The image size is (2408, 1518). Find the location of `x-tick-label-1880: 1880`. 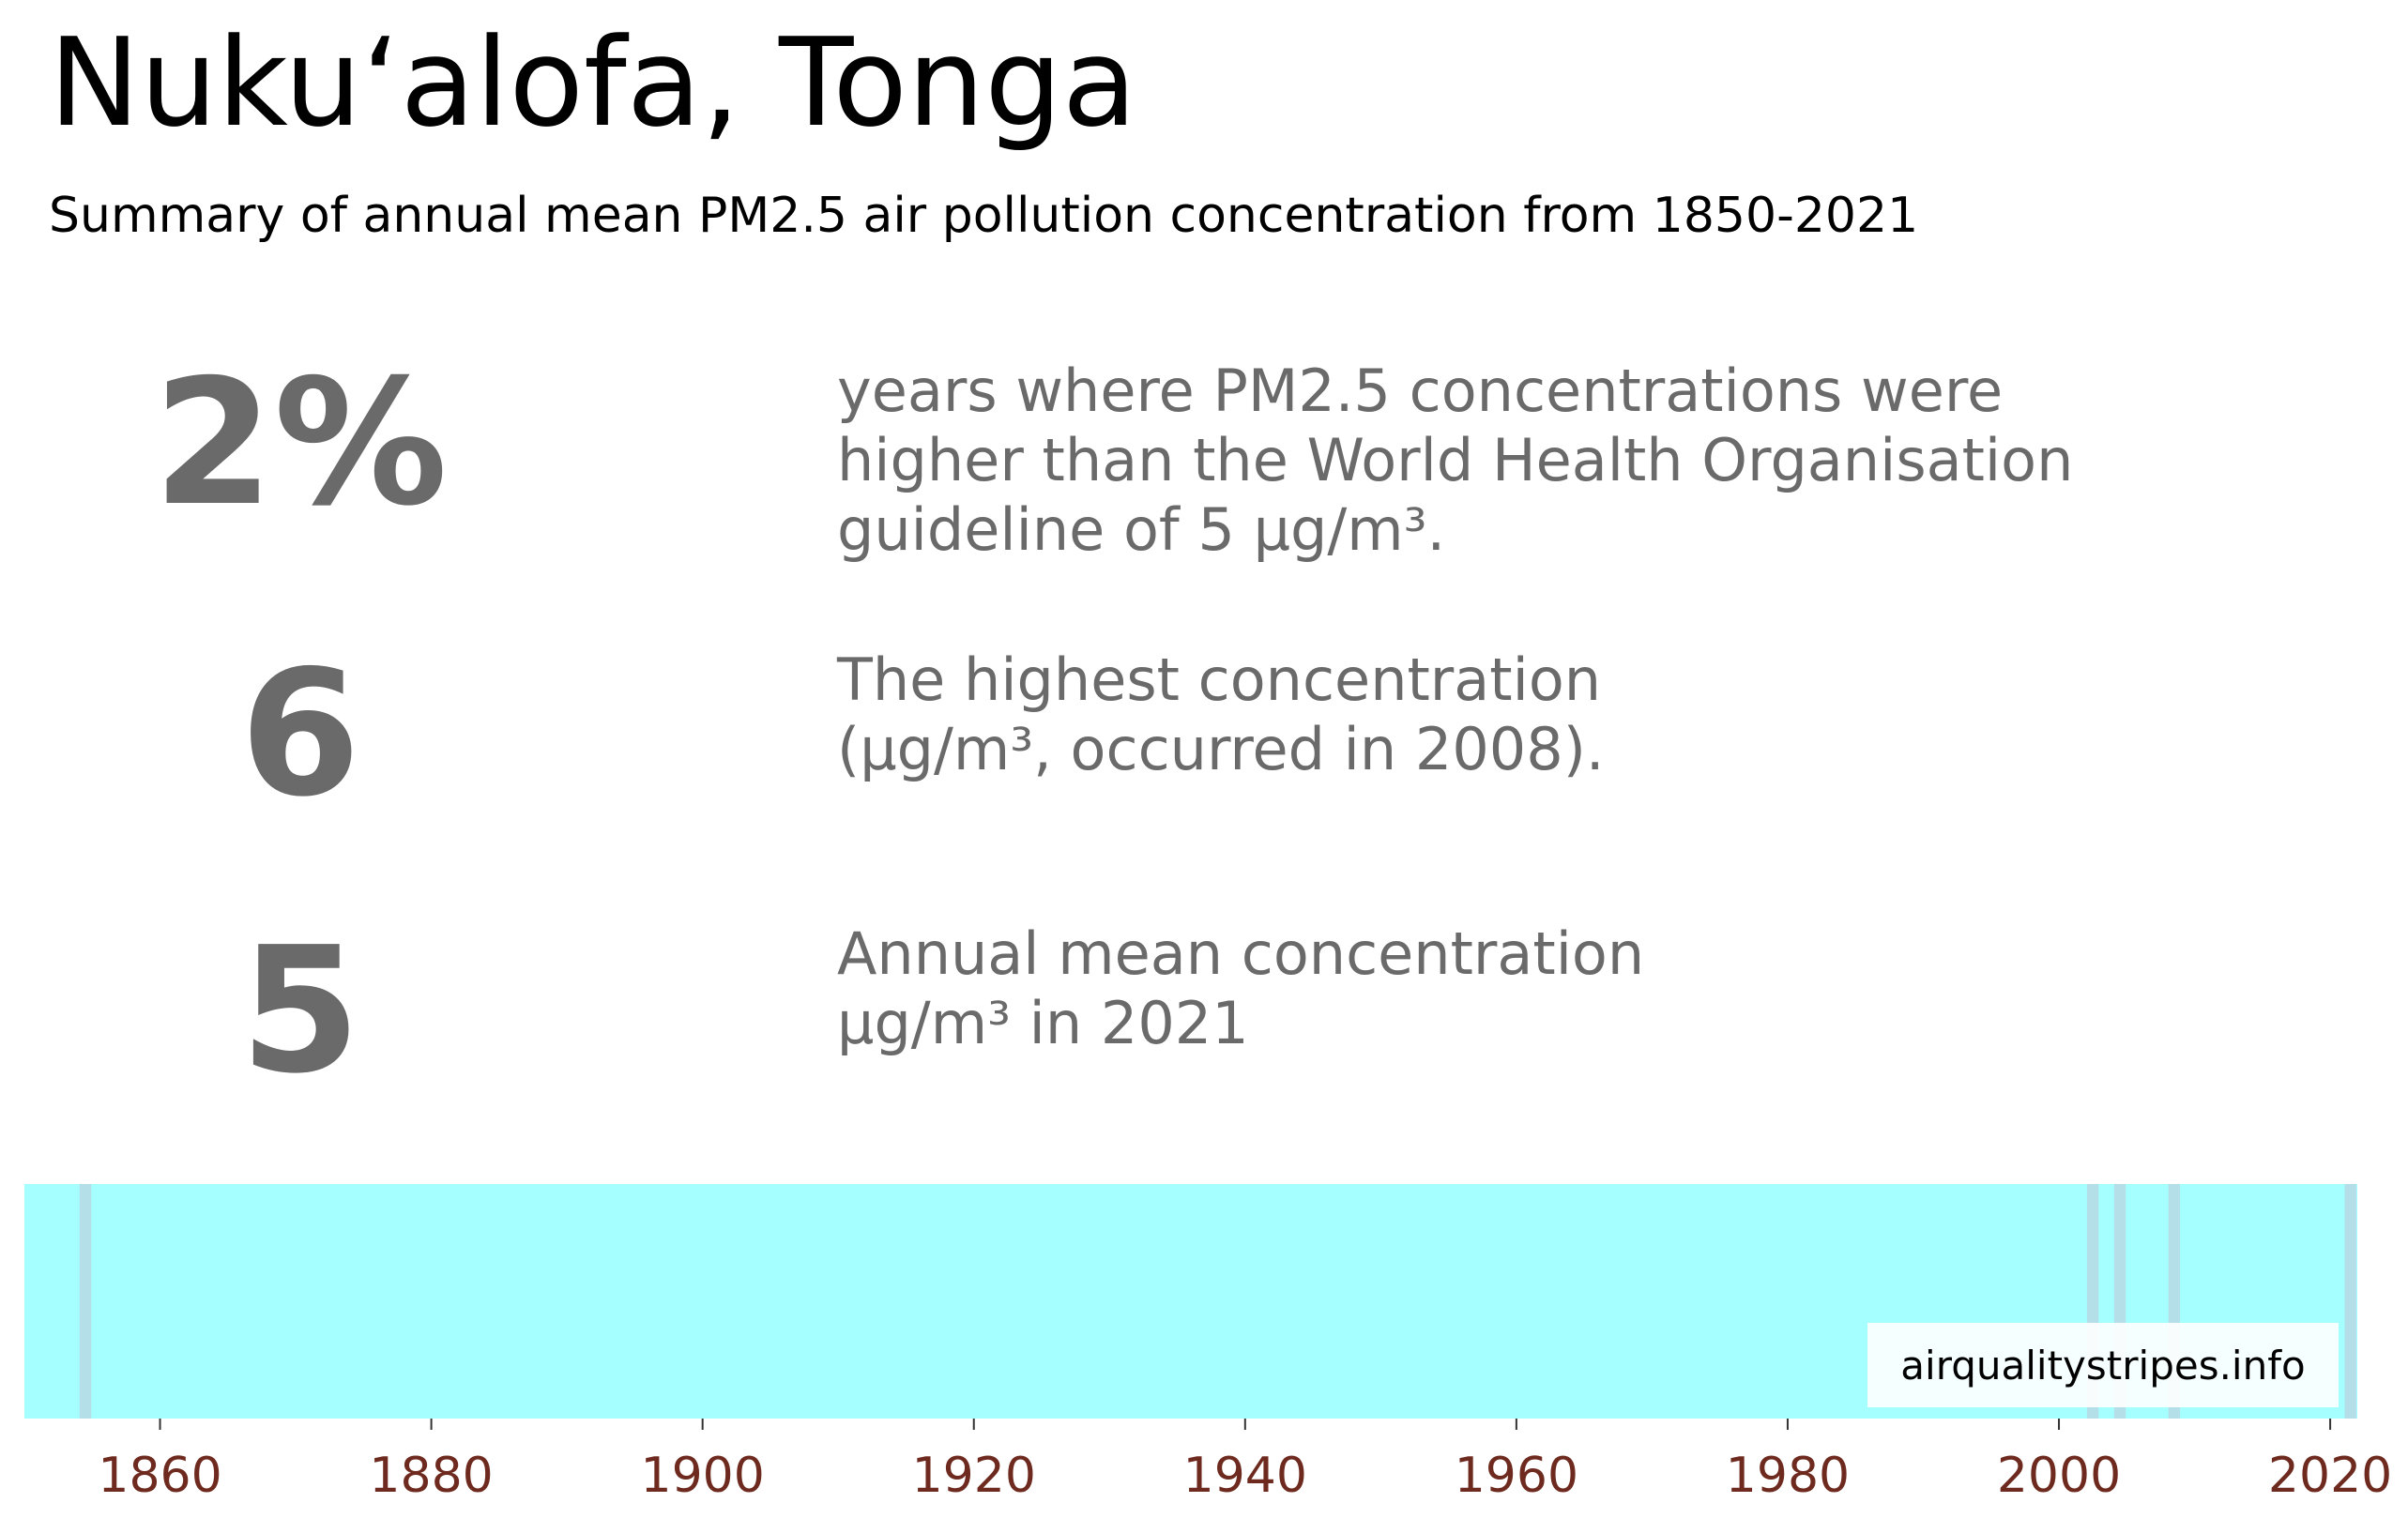

x-tick-label-1880: 1880 is located at coordinates (431, 1476).